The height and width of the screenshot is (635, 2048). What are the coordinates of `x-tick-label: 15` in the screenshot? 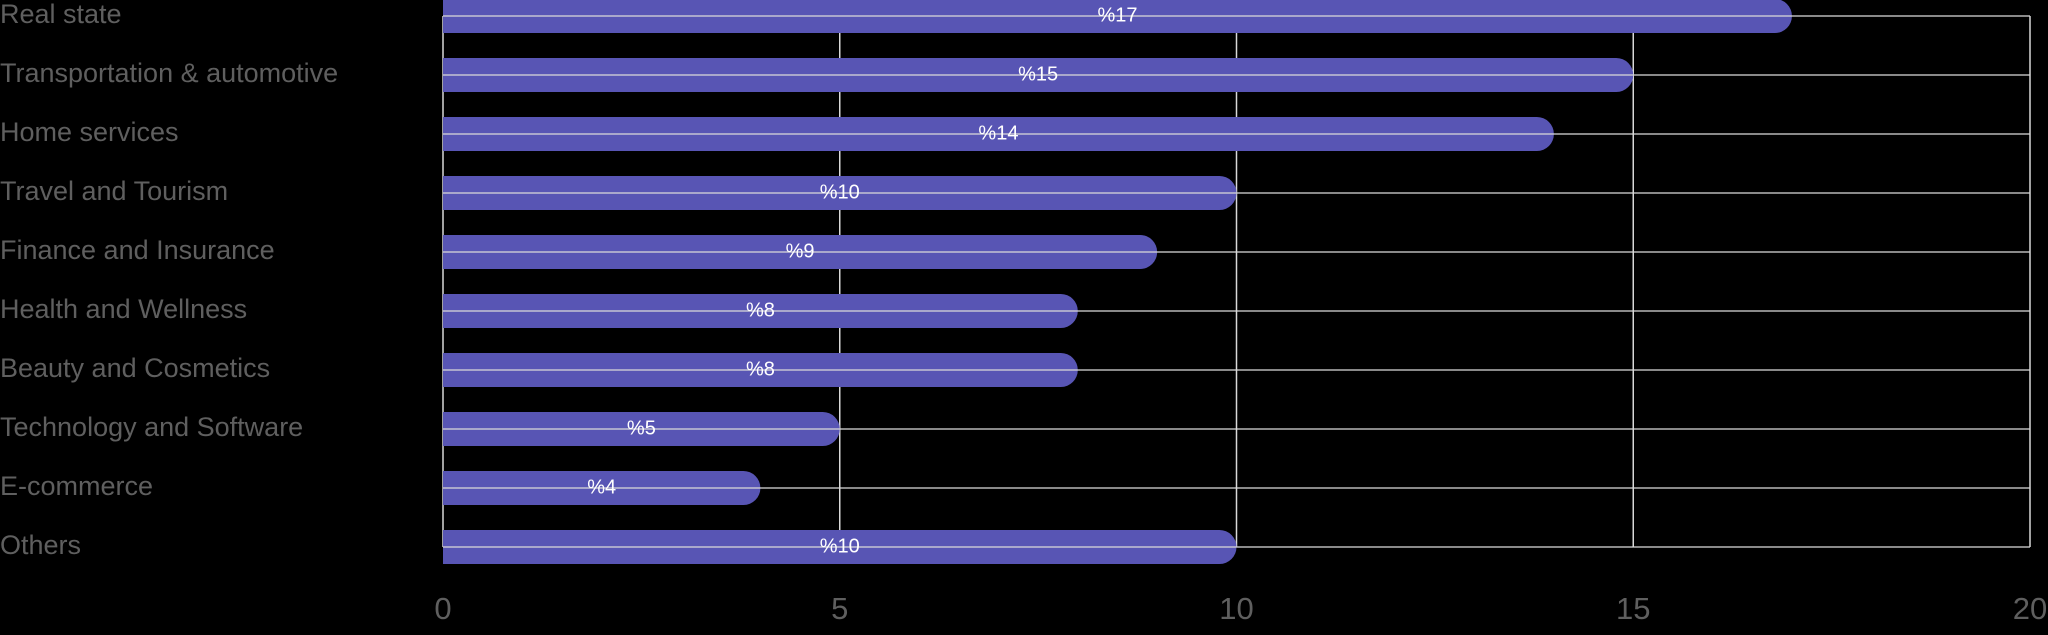 It's located at (1633, 608).